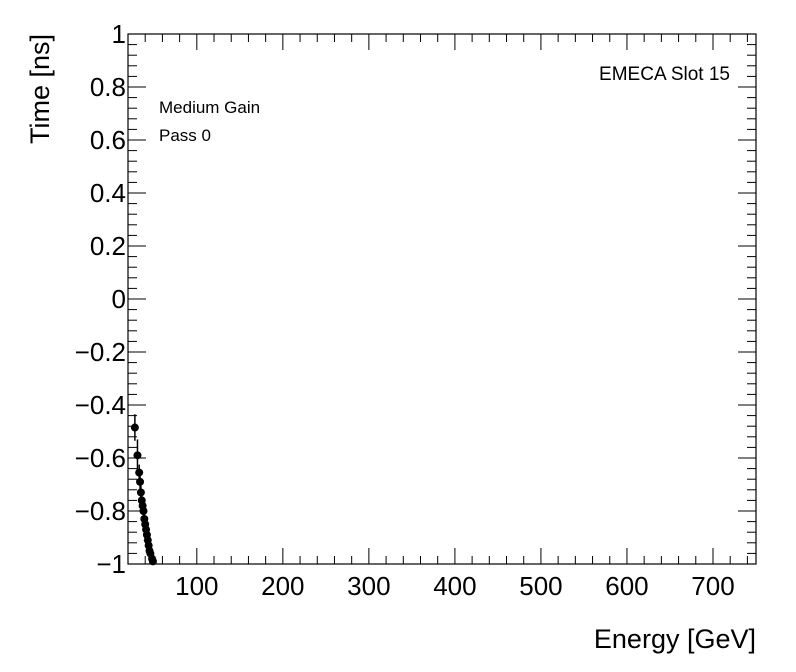 Image resolution: width=796 pixels, height=672 pixels. Describe the element at coordinates (108, 140) in the screenshot. I see `y-tick-label: 0.6` at that location.